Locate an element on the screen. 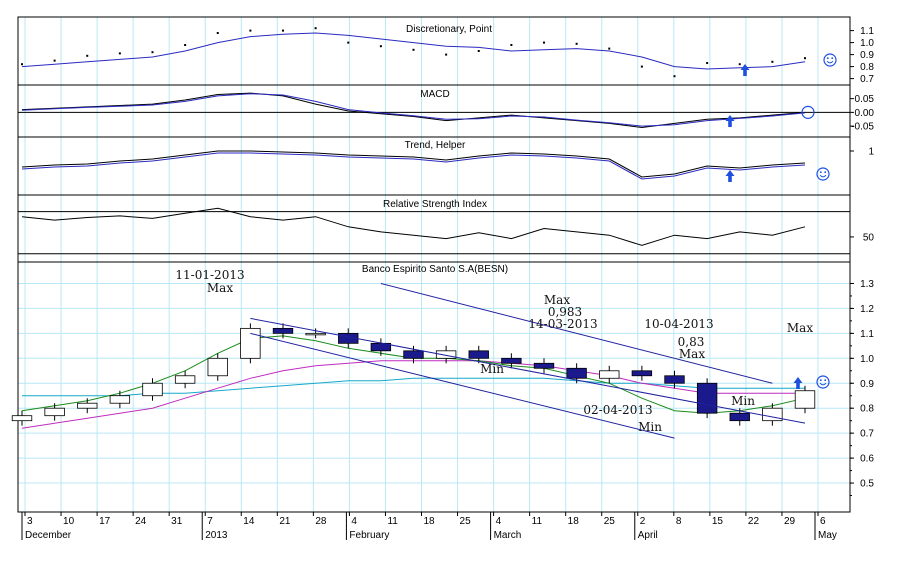 This screenshot has height=562, width=913. y-tick-label: 0.9 is located at coordinates (867, 384).